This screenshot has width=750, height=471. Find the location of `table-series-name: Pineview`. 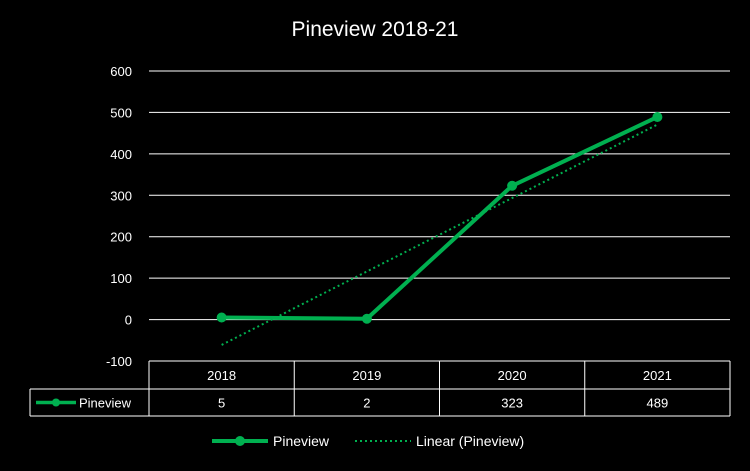

table-series-name: Pineview is located at coordinates (105, 403).